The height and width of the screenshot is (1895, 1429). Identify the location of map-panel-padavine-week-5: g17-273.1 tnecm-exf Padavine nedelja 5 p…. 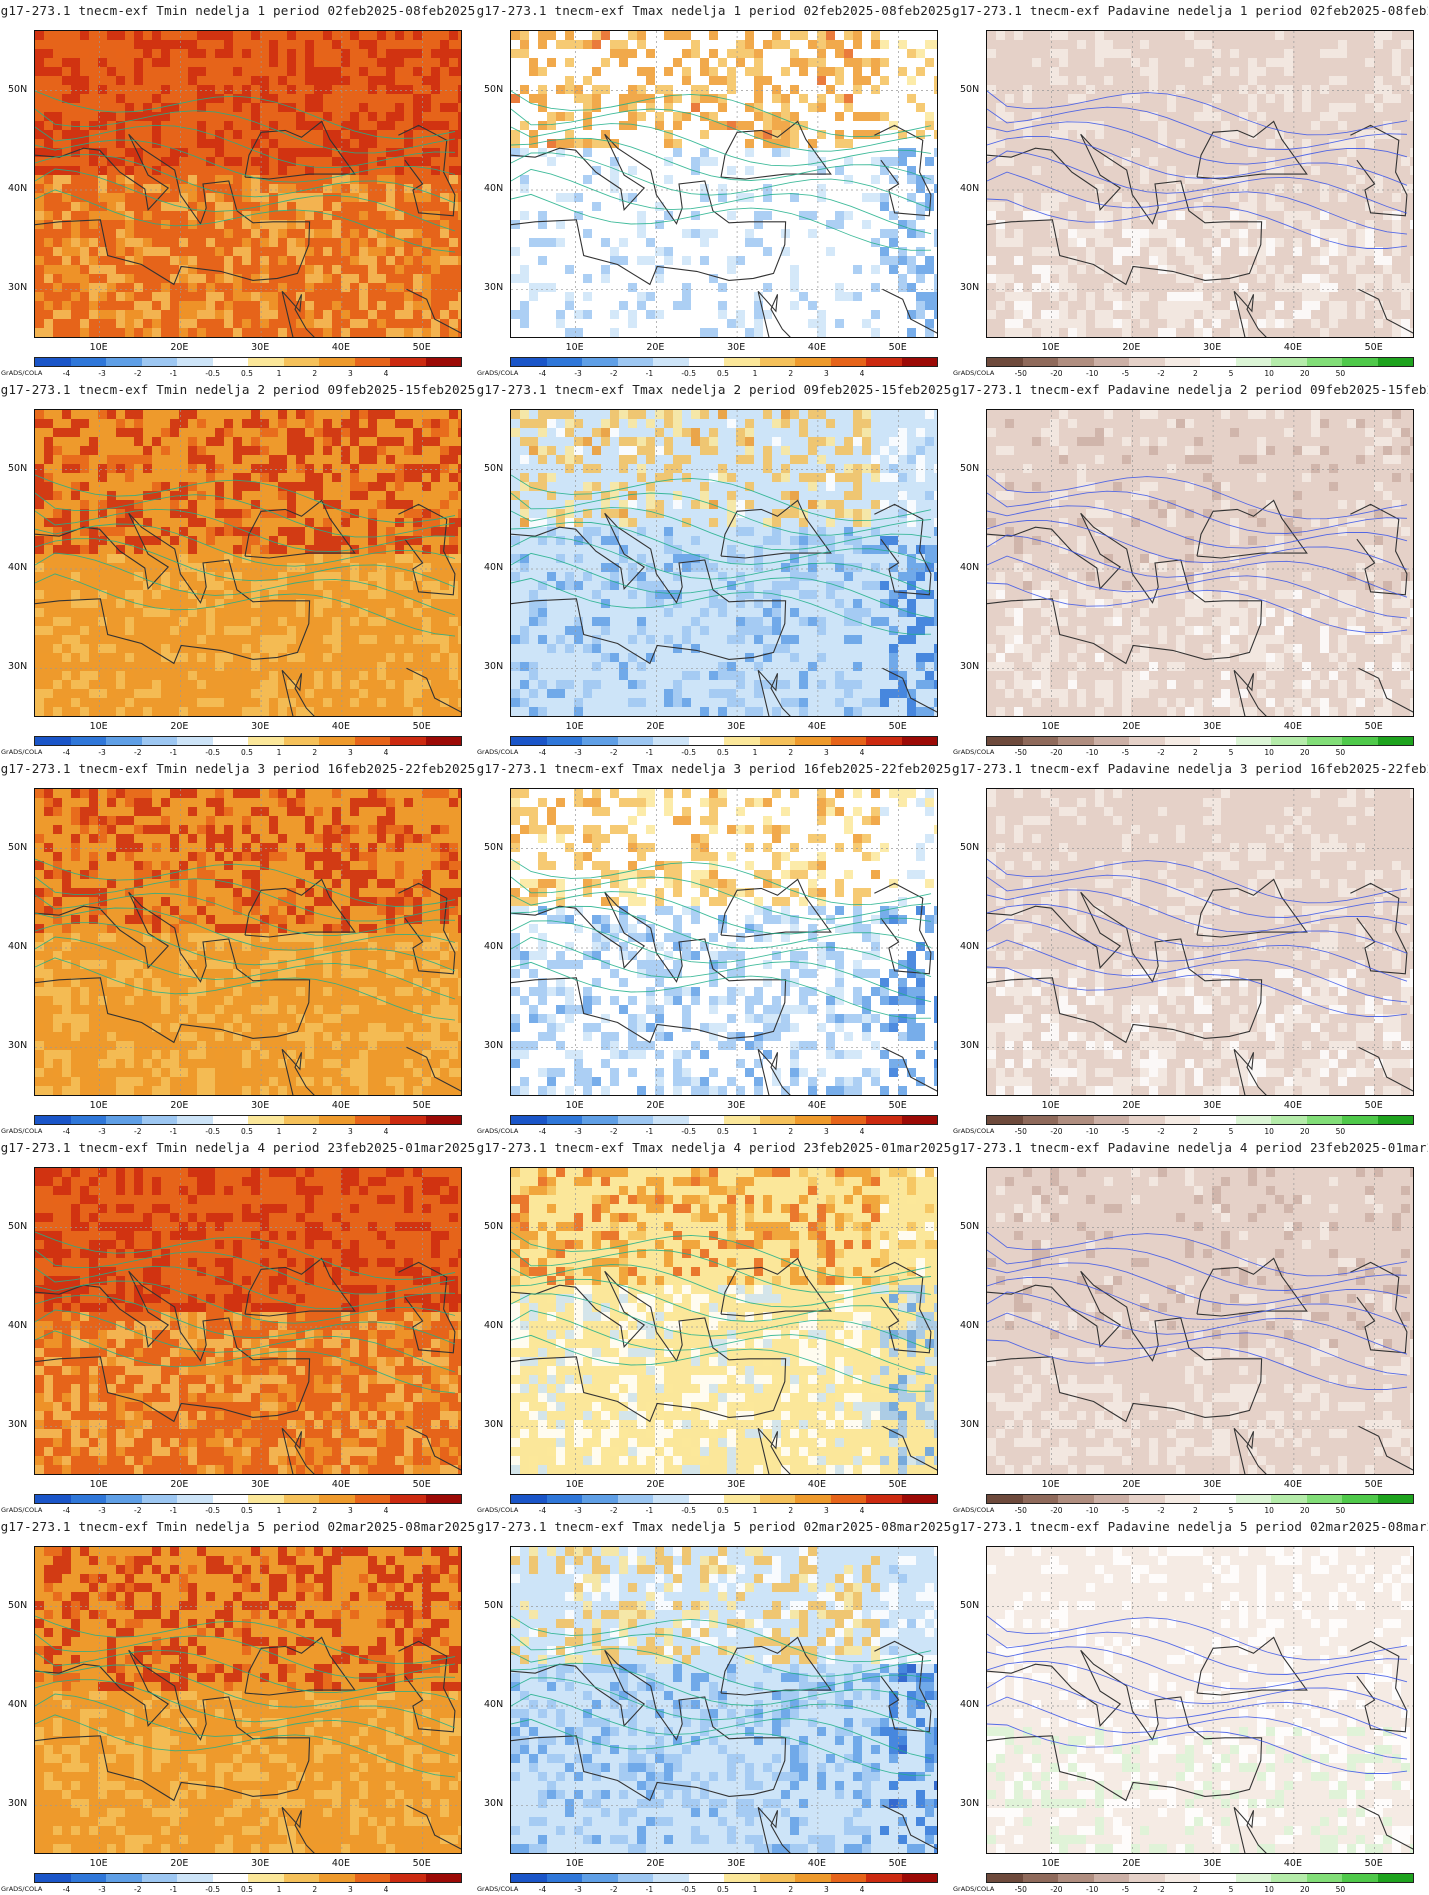
(1190, 1705).